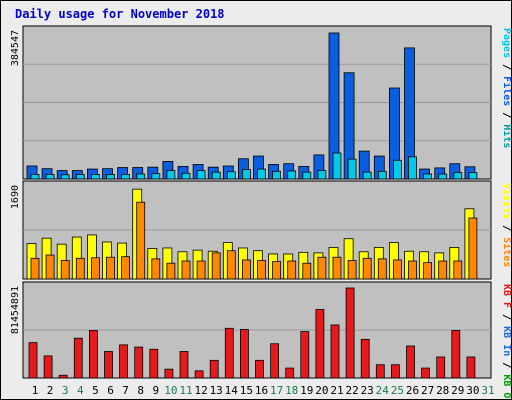 This screenshot has width=512, height=400. What do you see at coordinates (170, 390) in the screenshot?
I see `x-tick-label: 10` at bounding box center [170, 390].